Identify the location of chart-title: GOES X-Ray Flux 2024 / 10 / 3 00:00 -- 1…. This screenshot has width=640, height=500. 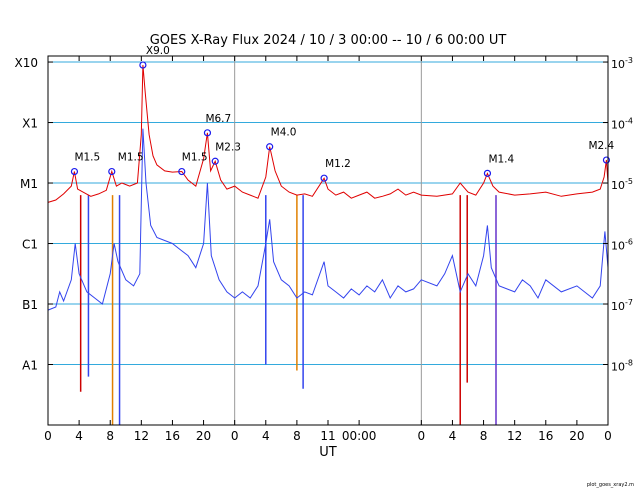
(328, 40).